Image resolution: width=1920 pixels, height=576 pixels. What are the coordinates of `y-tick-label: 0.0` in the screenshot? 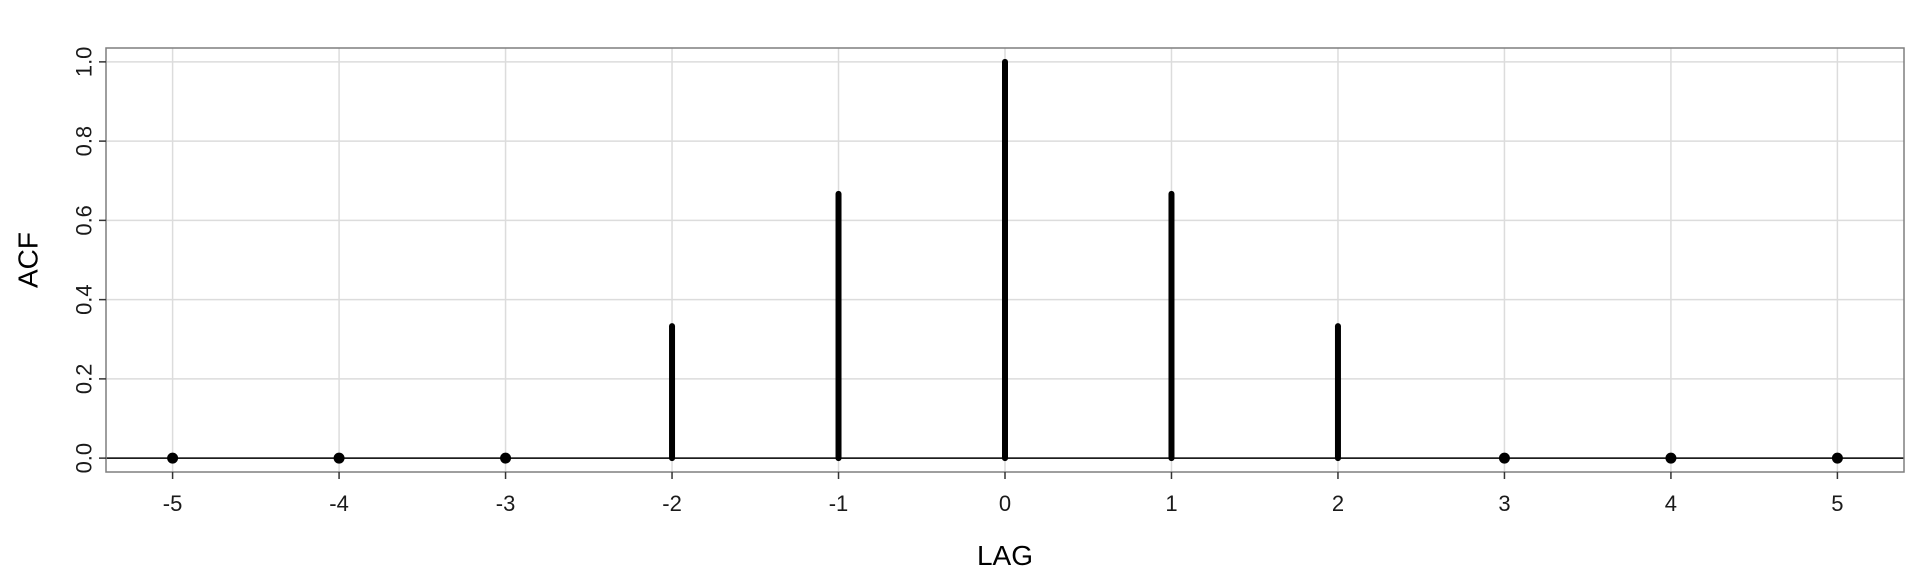 It's located at (84, 458).